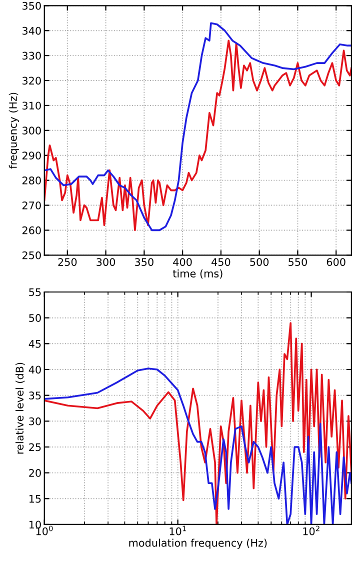 Image resolution: width=355 pixels, height=567 pixels. I want to click on y-tick-label: 35, so click(35, 396).